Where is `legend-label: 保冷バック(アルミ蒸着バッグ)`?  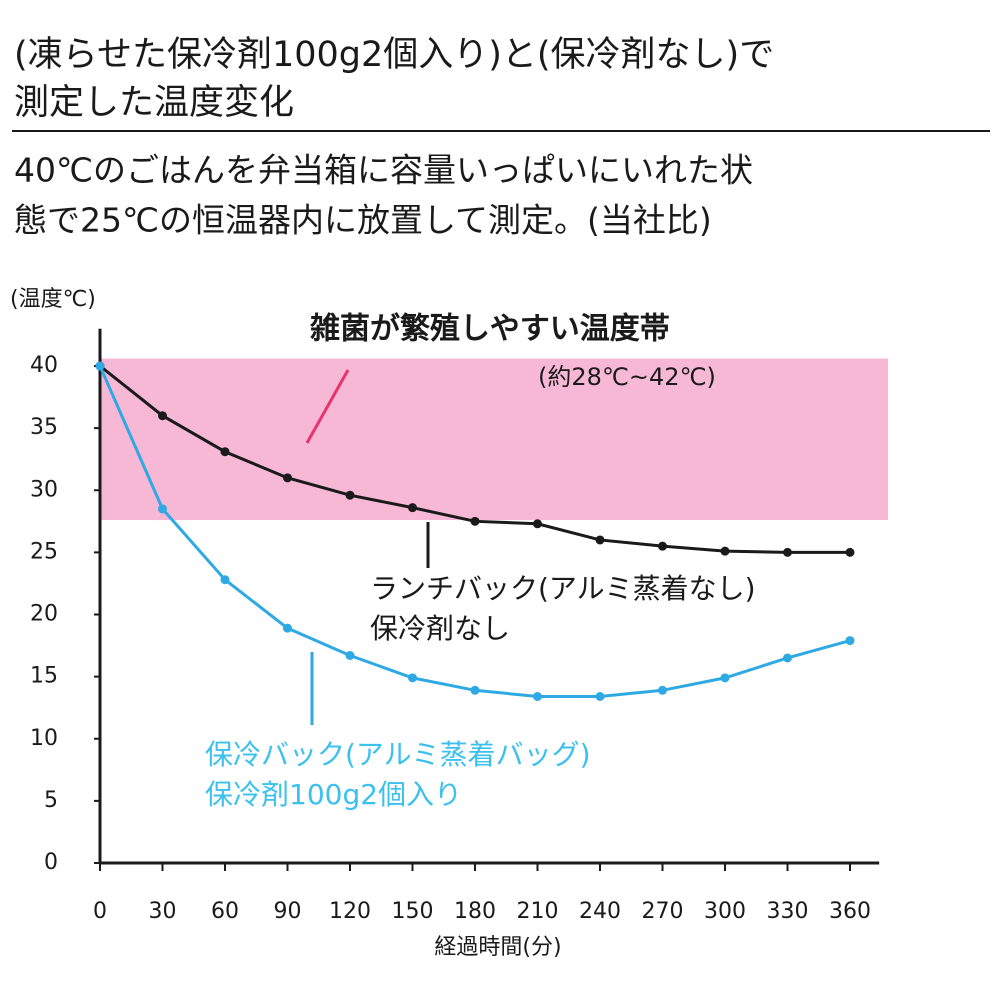
legend-label: 保冷バック(アルミ蒸着バッグ) is located at coordinates (398, 754).